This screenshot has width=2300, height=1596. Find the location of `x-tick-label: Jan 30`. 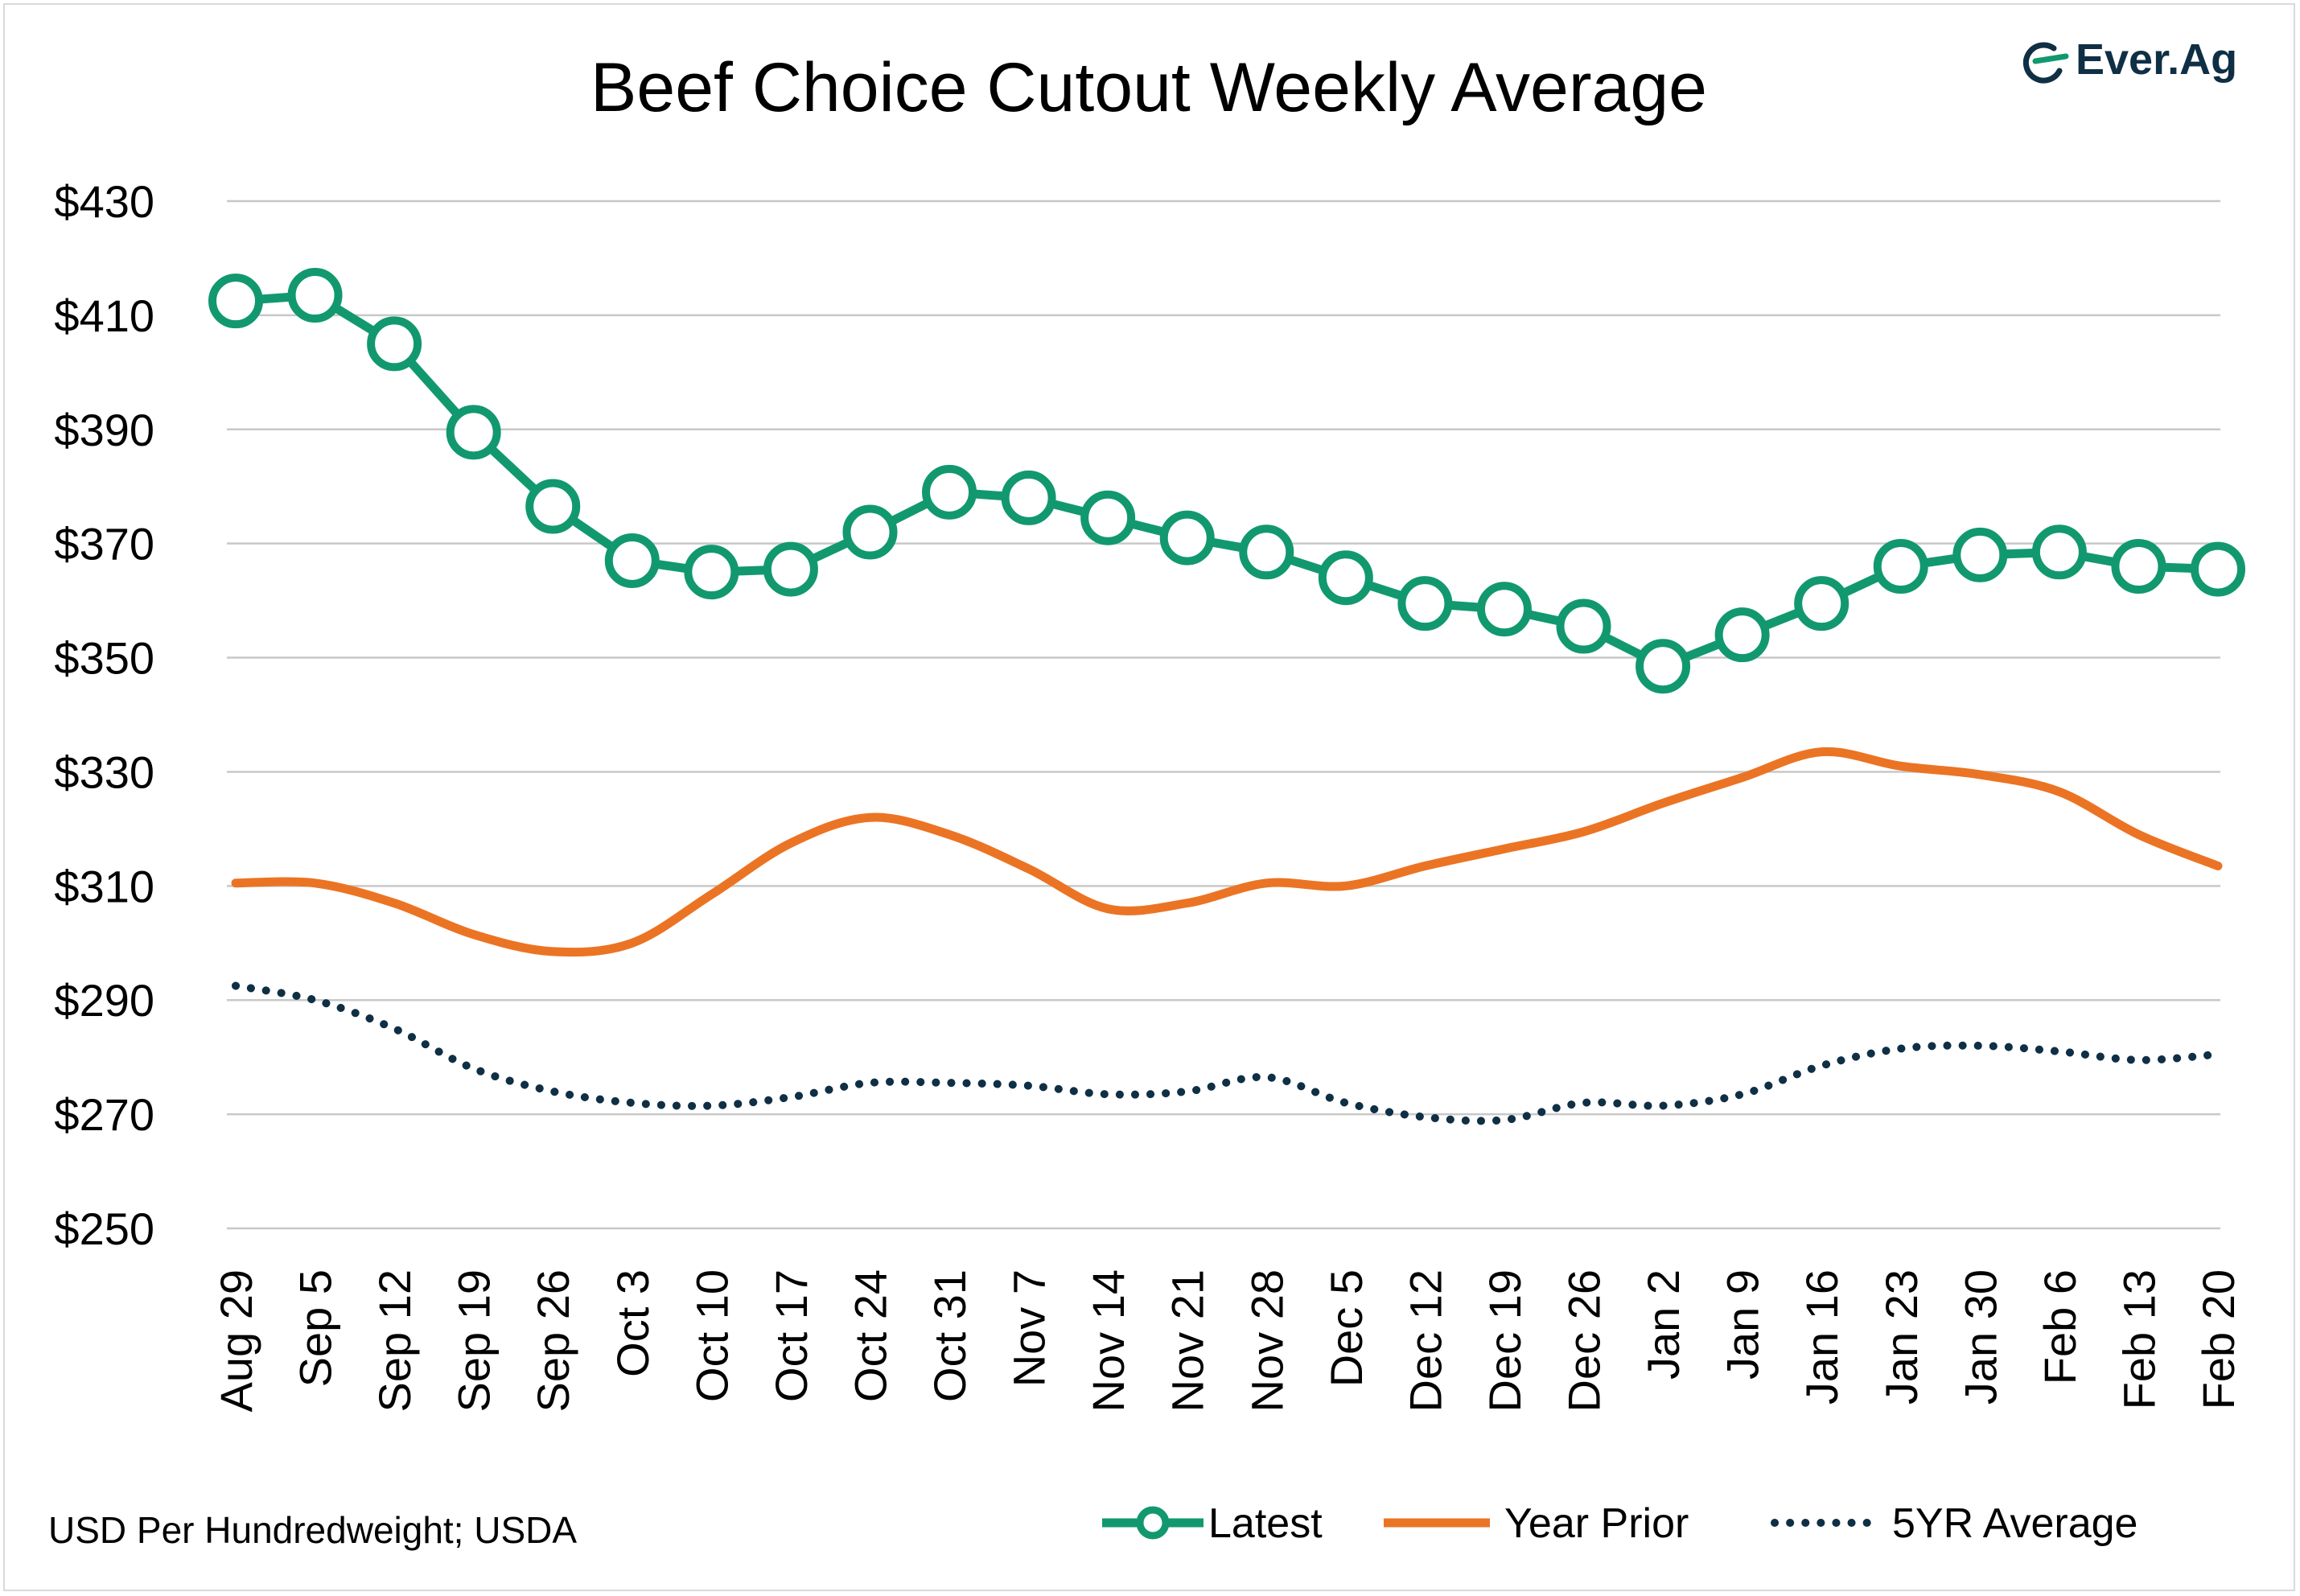

x-tick-label: Jan 30 is located at coordinates (1980, 1337).